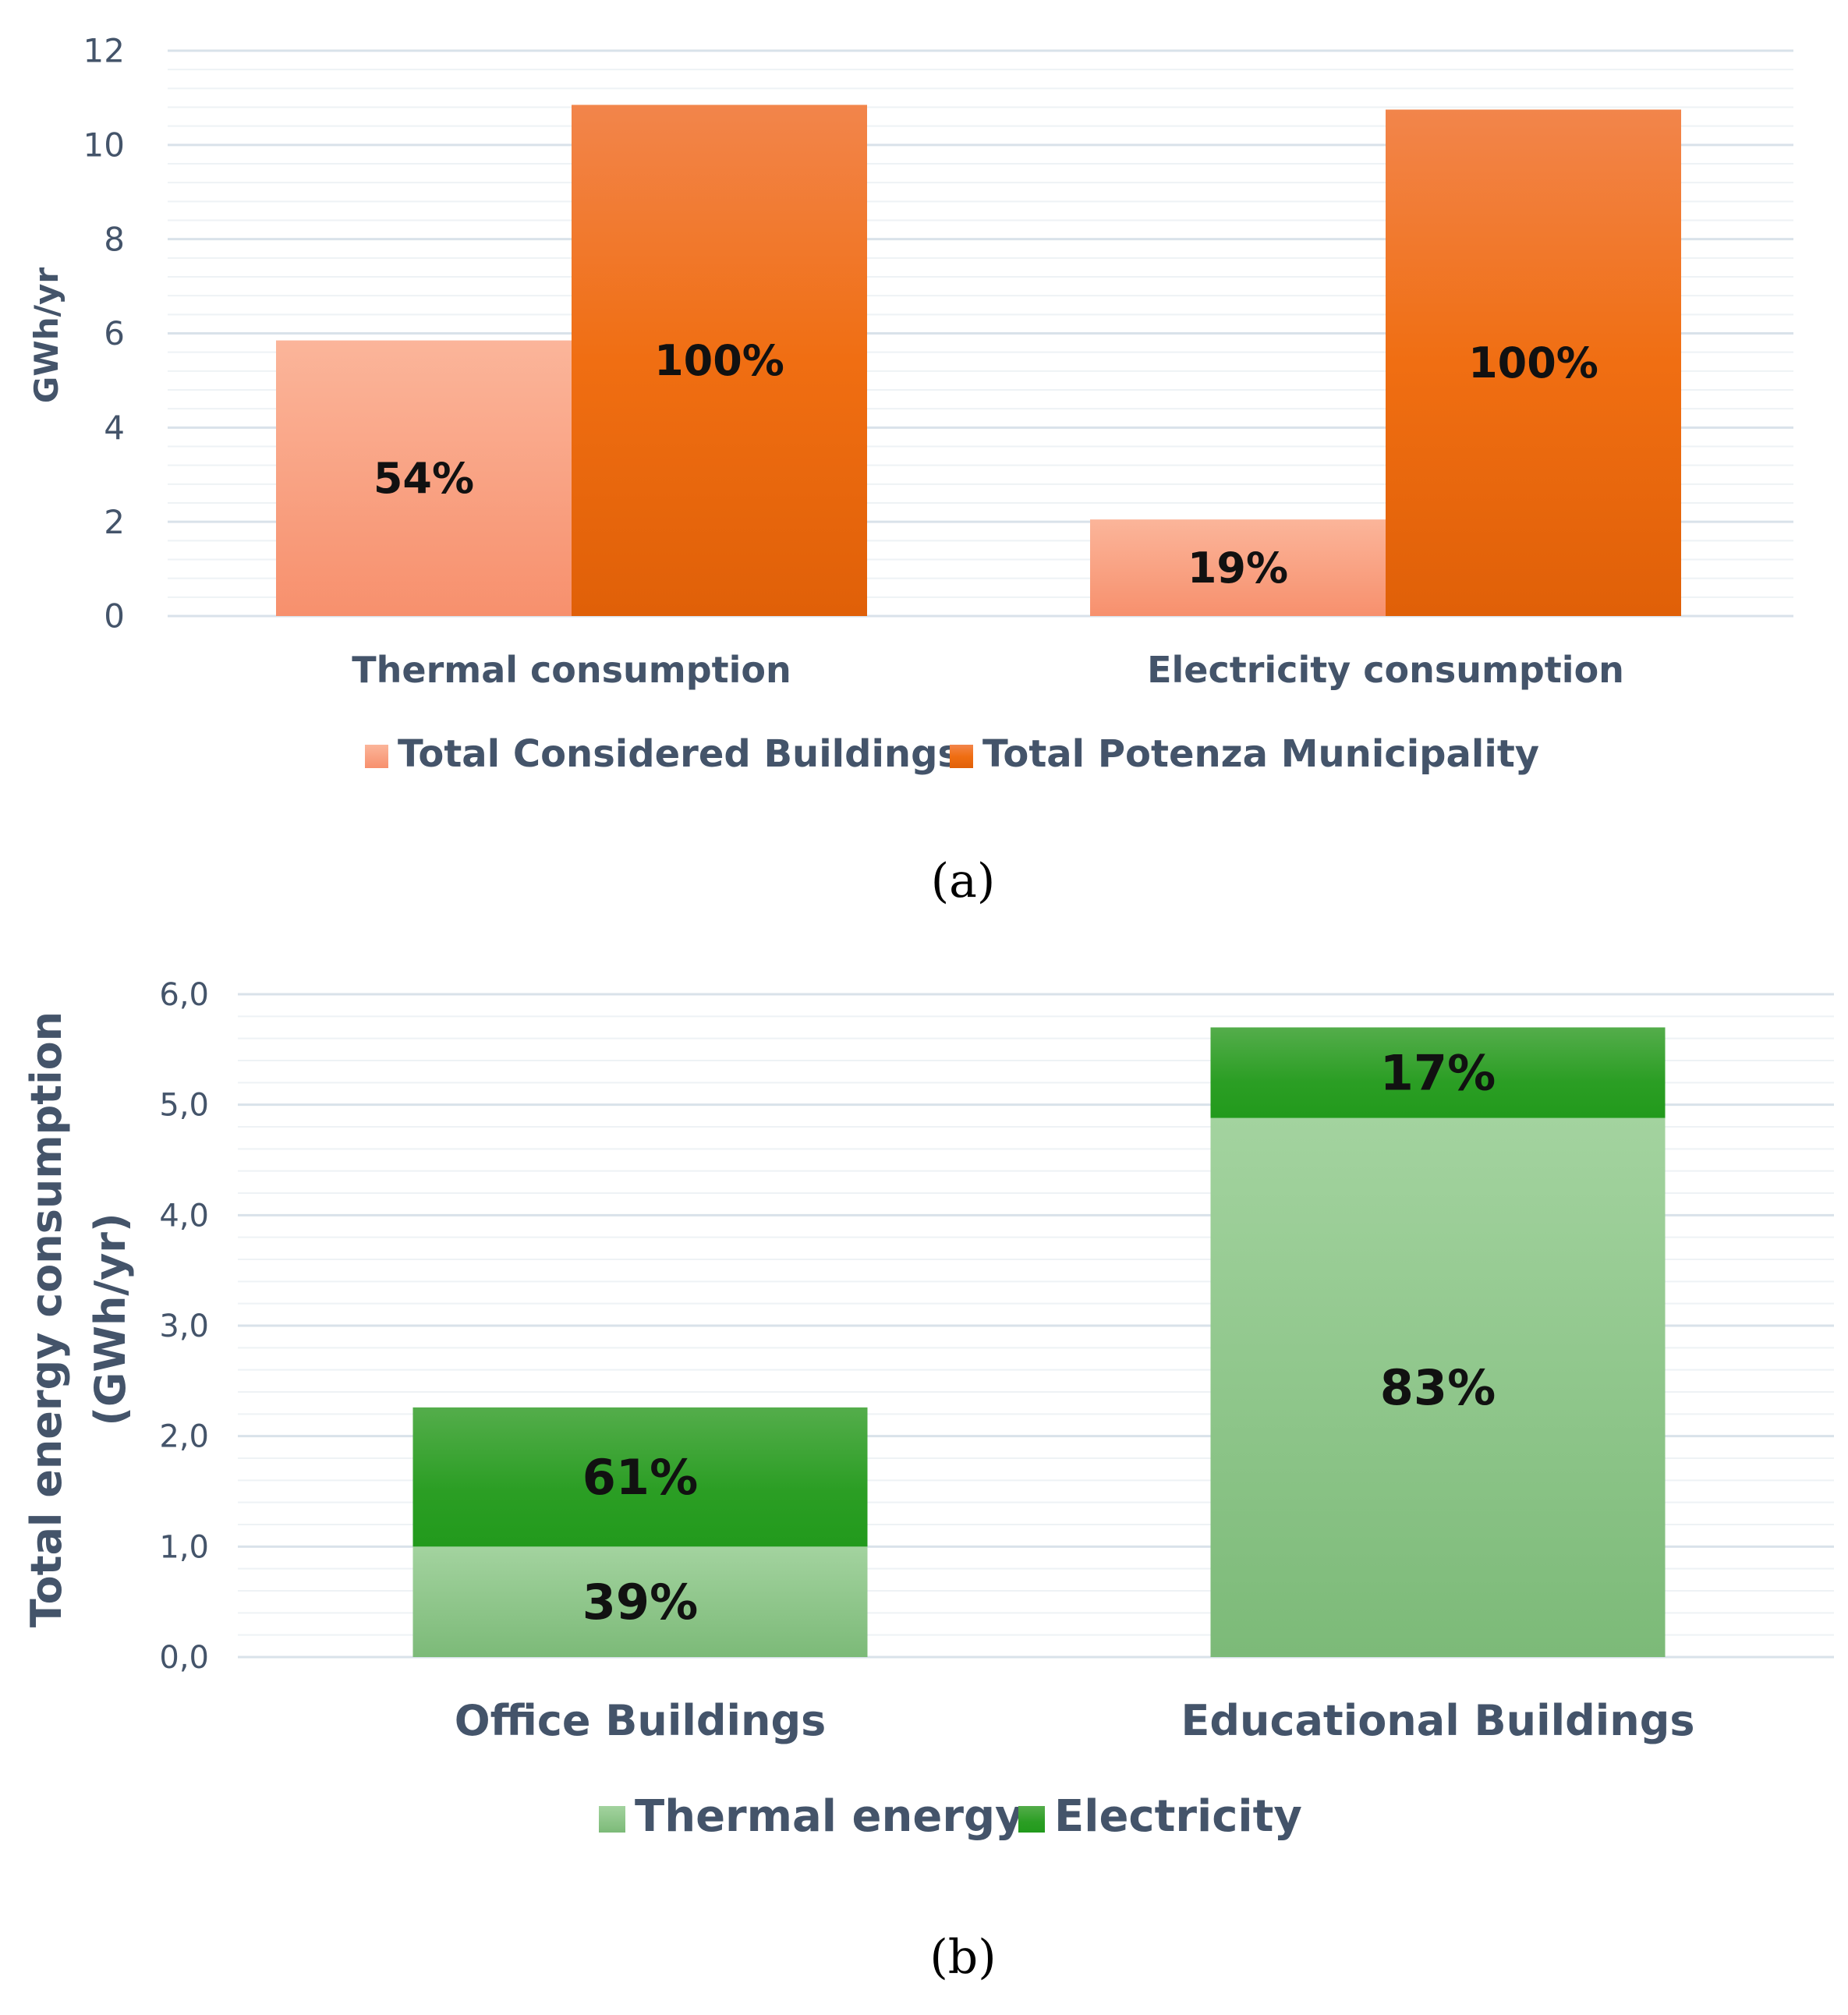 This screenshot has height=2015, width=1848. What do you see at coordinates (184, 1658) in the screenshot?
I see `b-y-tick-label: 0,0` at bounding box center [184, 1658].